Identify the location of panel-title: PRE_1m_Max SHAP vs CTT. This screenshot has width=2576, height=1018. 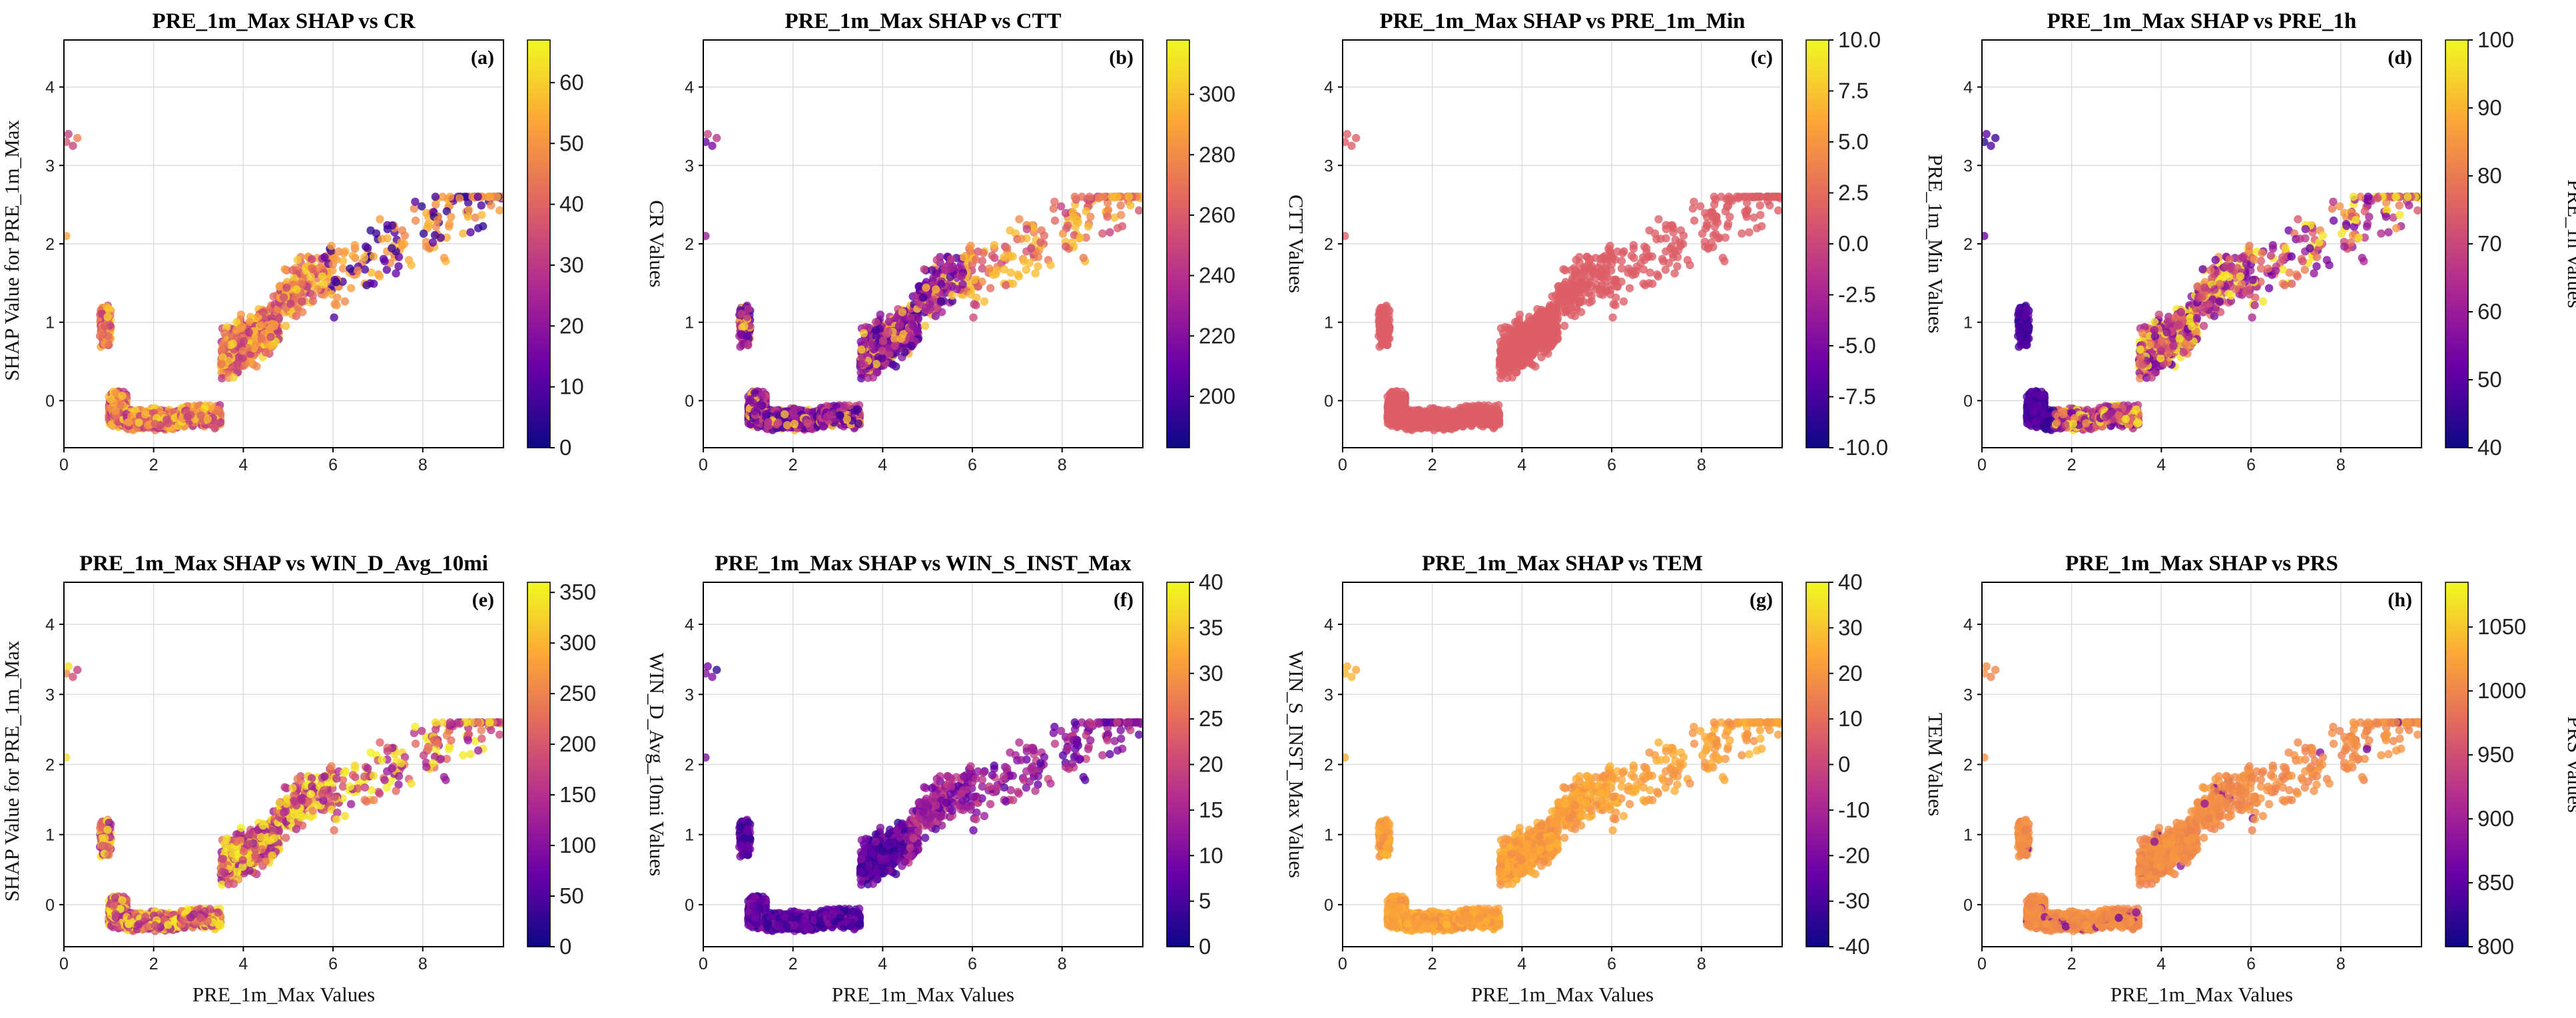
(923, 21).